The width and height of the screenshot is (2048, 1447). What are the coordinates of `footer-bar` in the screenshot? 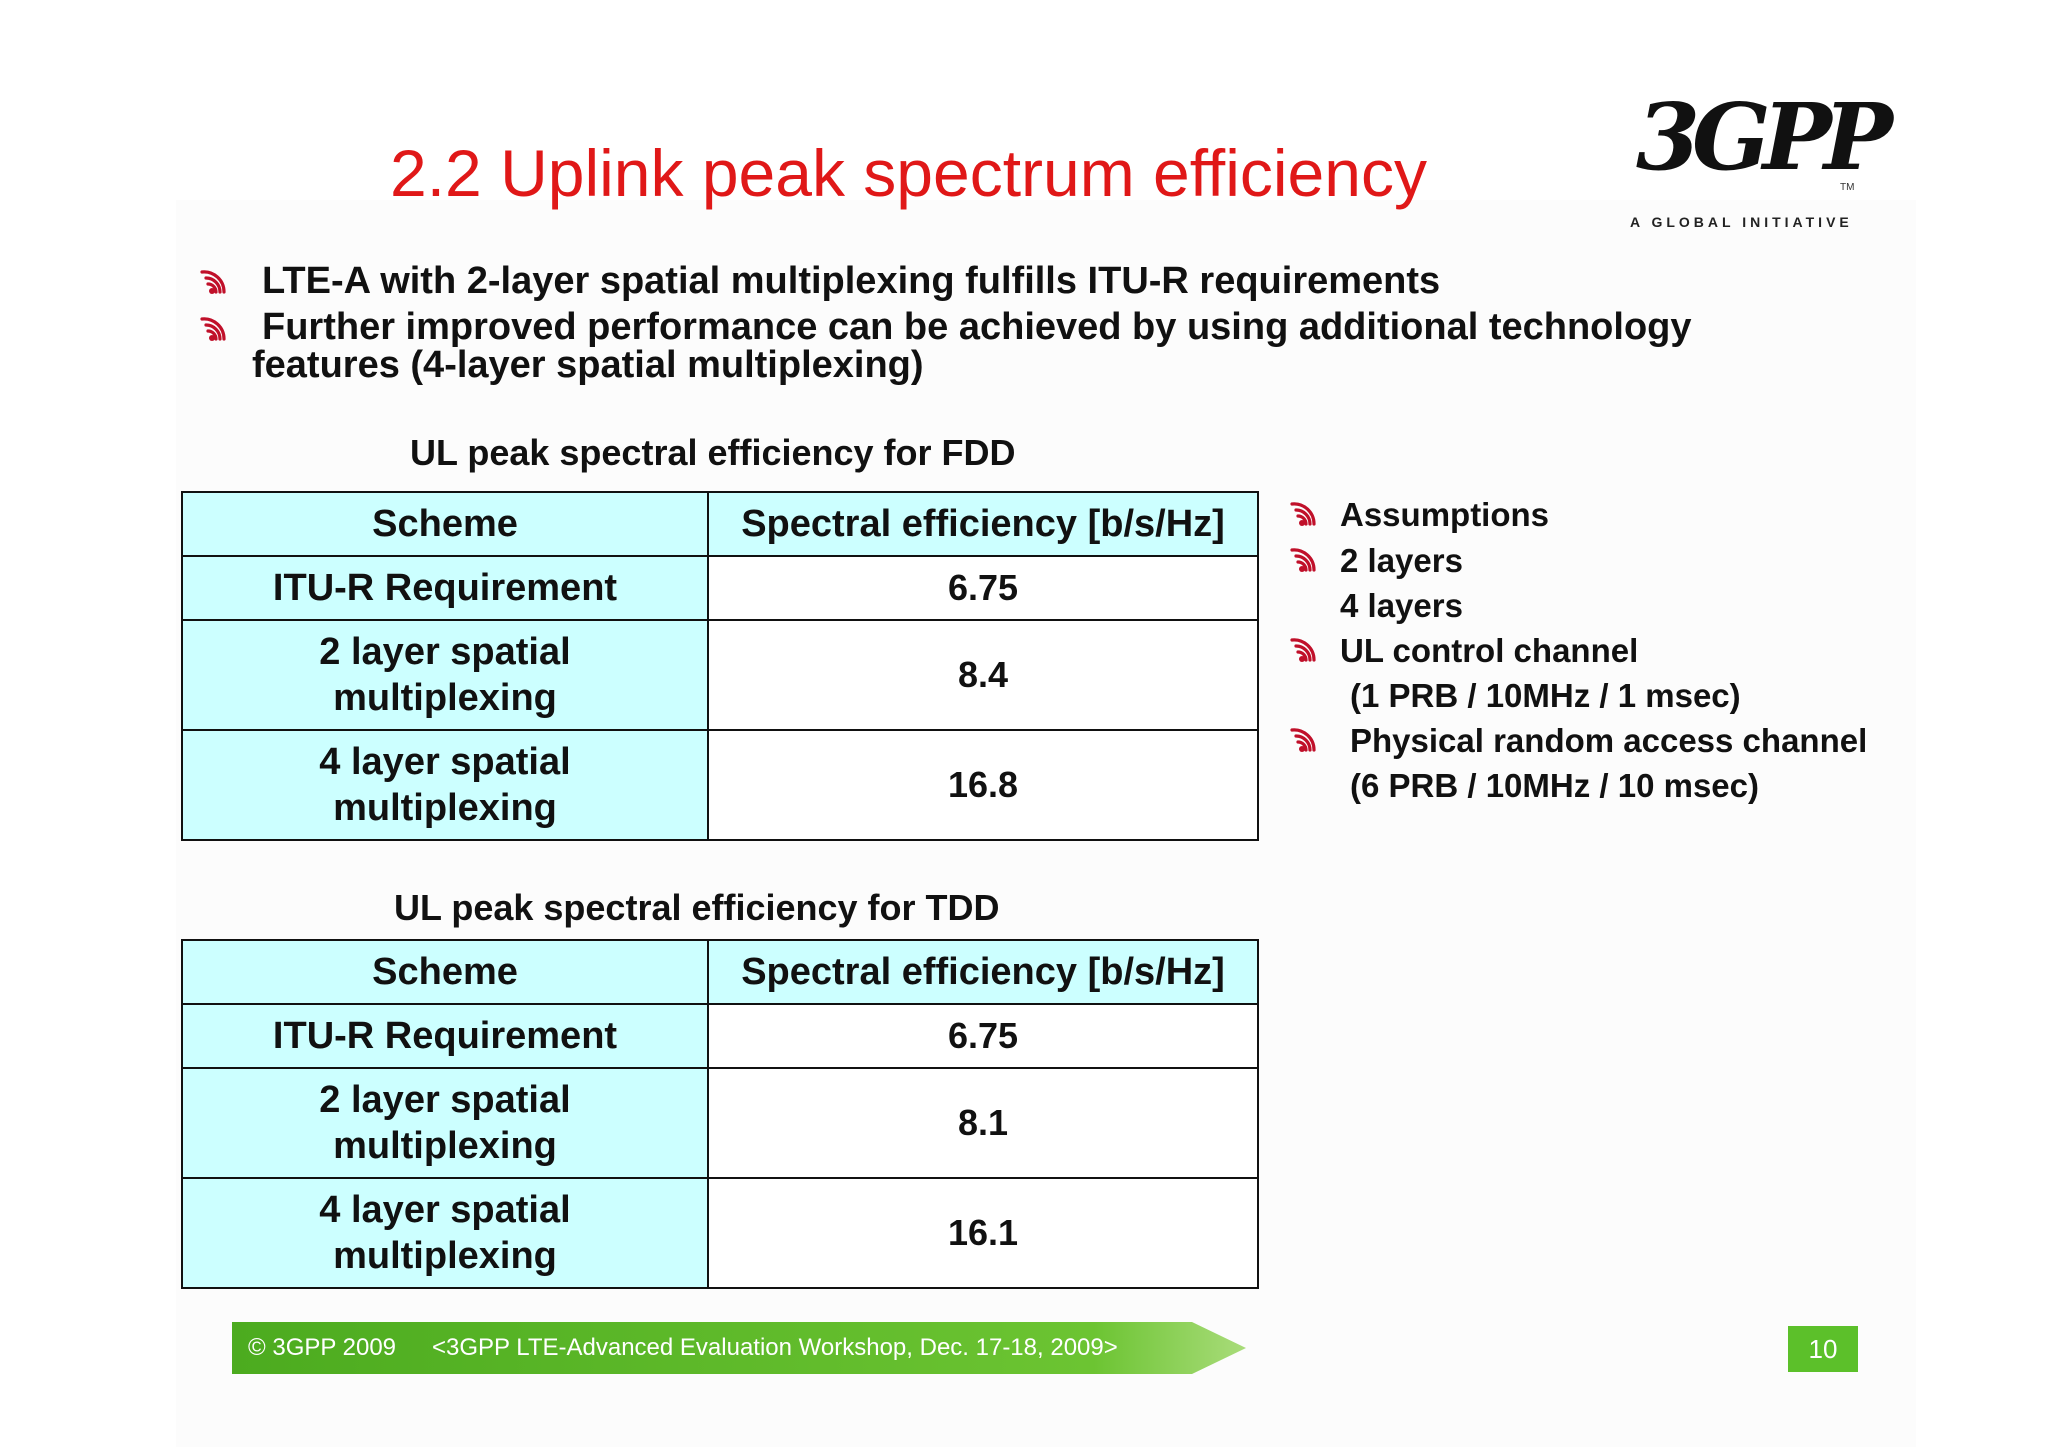 It's located at (739, 1348).